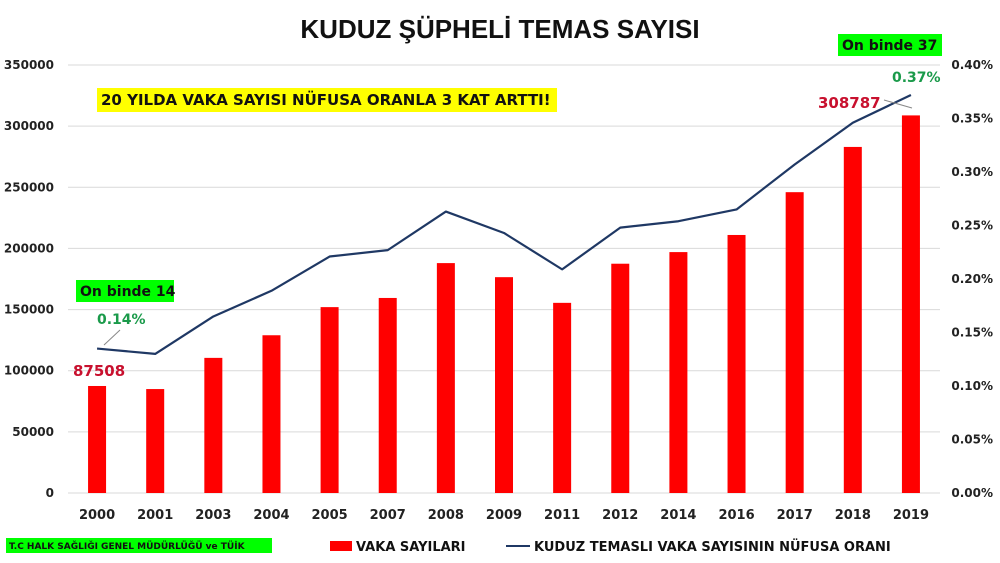  I want to click on y-right-tick-label: 0.25%, so click(972, 226).